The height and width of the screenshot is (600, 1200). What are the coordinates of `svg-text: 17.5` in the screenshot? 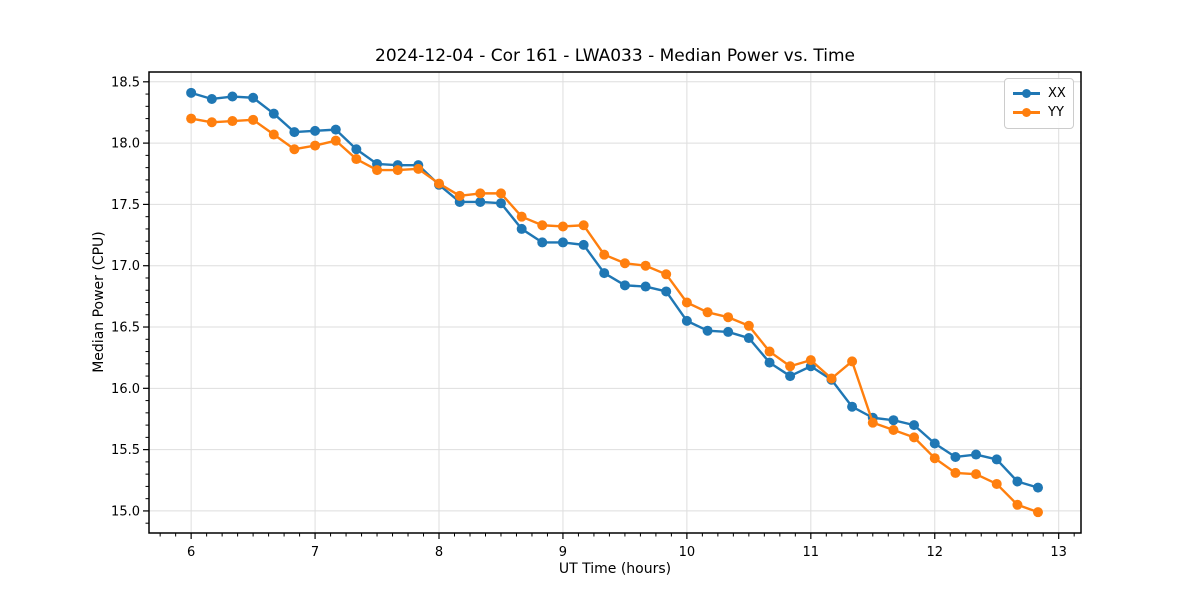 It's located at (125, 205).